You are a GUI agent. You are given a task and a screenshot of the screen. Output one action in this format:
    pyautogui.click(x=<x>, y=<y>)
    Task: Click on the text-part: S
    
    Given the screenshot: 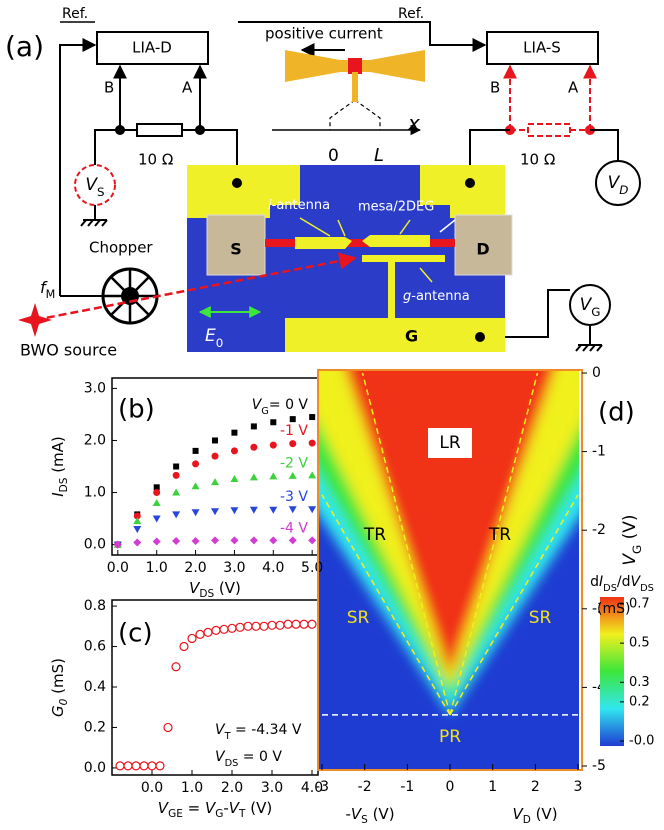 What is the action you would take?
    pyautogui.click(x=101, y=192)
    